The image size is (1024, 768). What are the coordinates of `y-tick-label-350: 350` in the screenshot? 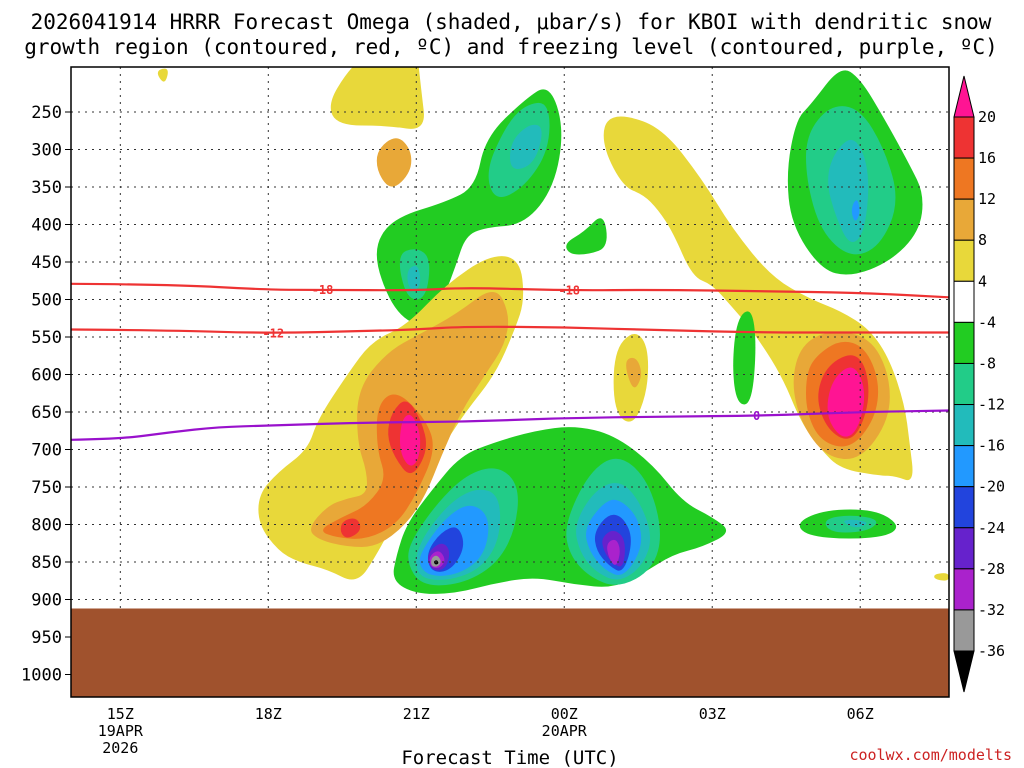 It's located at (46, 188).